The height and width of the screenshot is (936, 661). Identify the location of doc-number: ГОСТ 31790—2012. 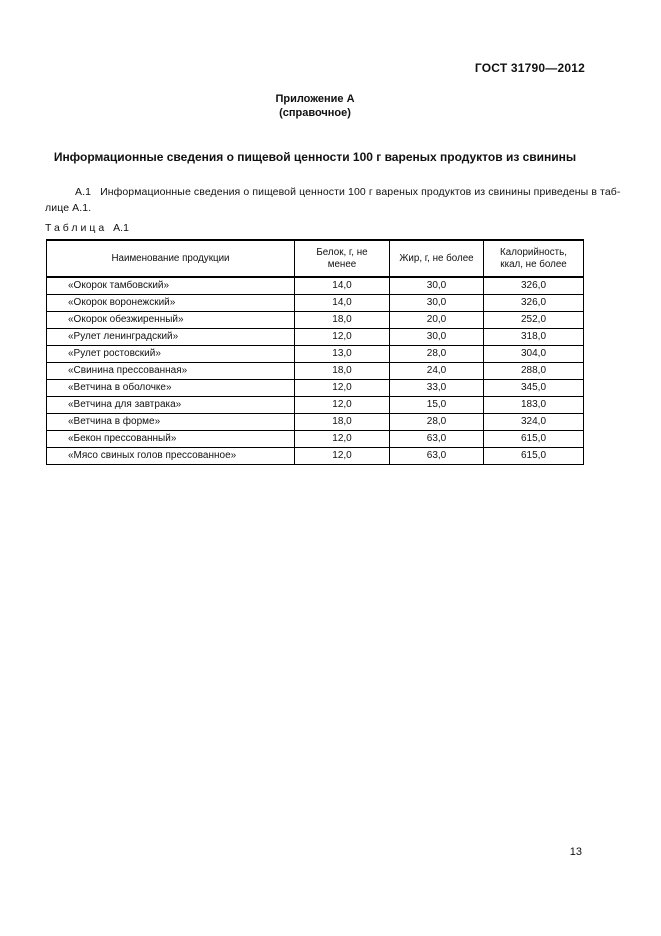
(529, 68).